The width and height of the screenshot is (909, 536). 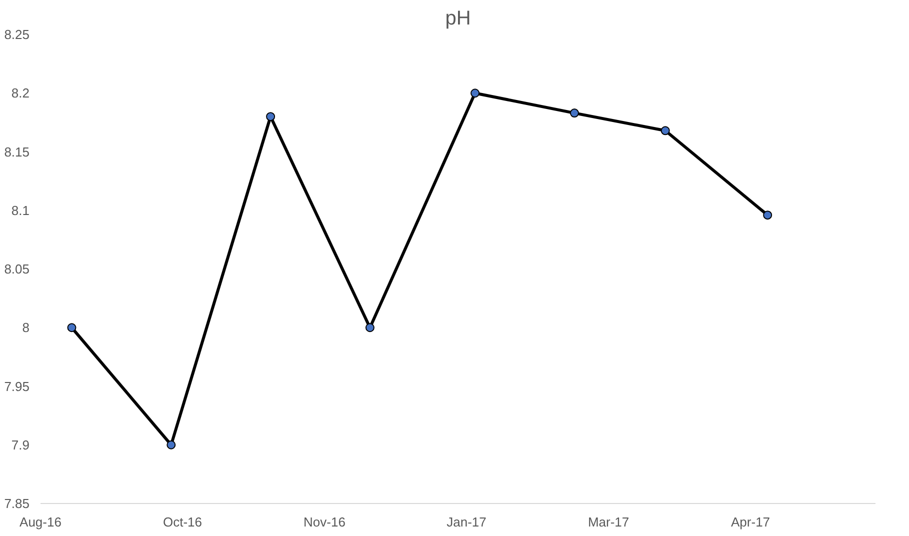 What do you see at coordinates (609, 522) in the screenshot?
I see `x-tick-label: Mar-17` at bounding box center [609, 522].